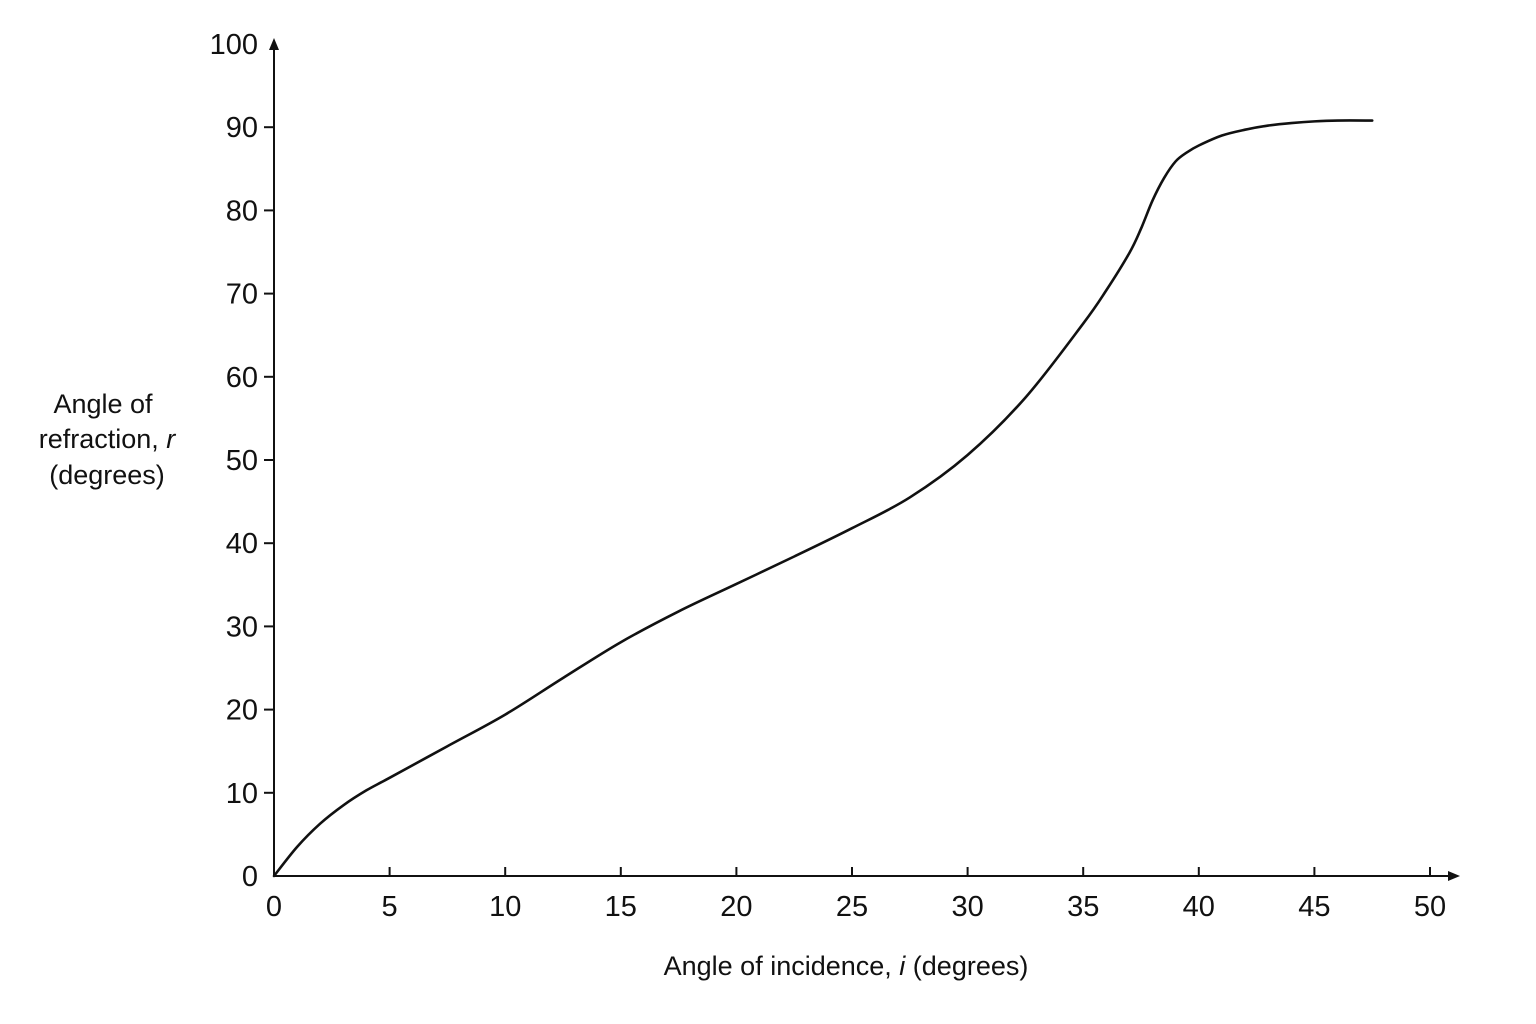 Image resolution: width=1536 pixels, height=1024 pixels. I want to click on y-axis-title: Angle of refraction, r (degrees), so click(108, 439).